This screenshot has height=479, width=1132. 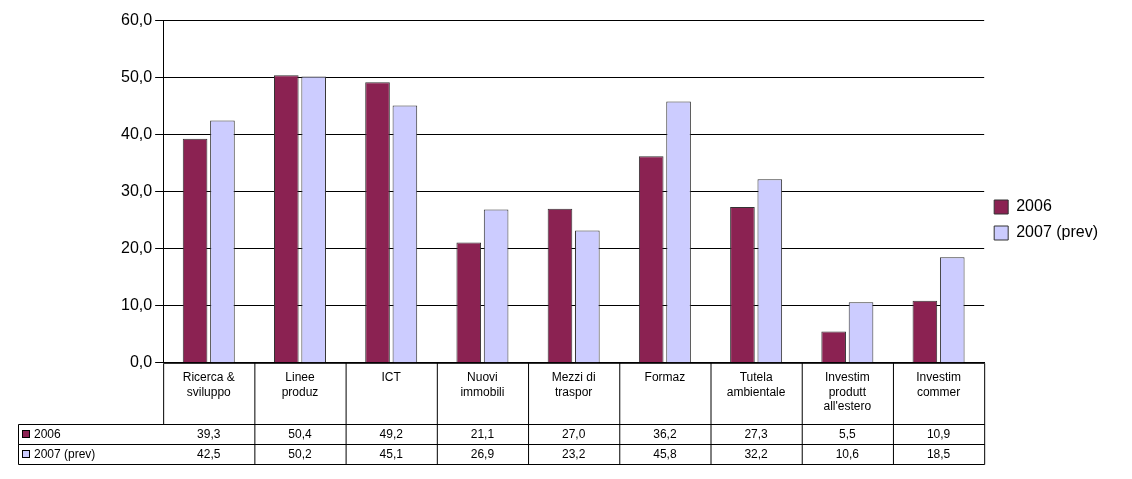 What do you see at coordinates (137, 191) in the screenshot?
I see `y-tick-label: 30,0` at bounding box center [137, 191].